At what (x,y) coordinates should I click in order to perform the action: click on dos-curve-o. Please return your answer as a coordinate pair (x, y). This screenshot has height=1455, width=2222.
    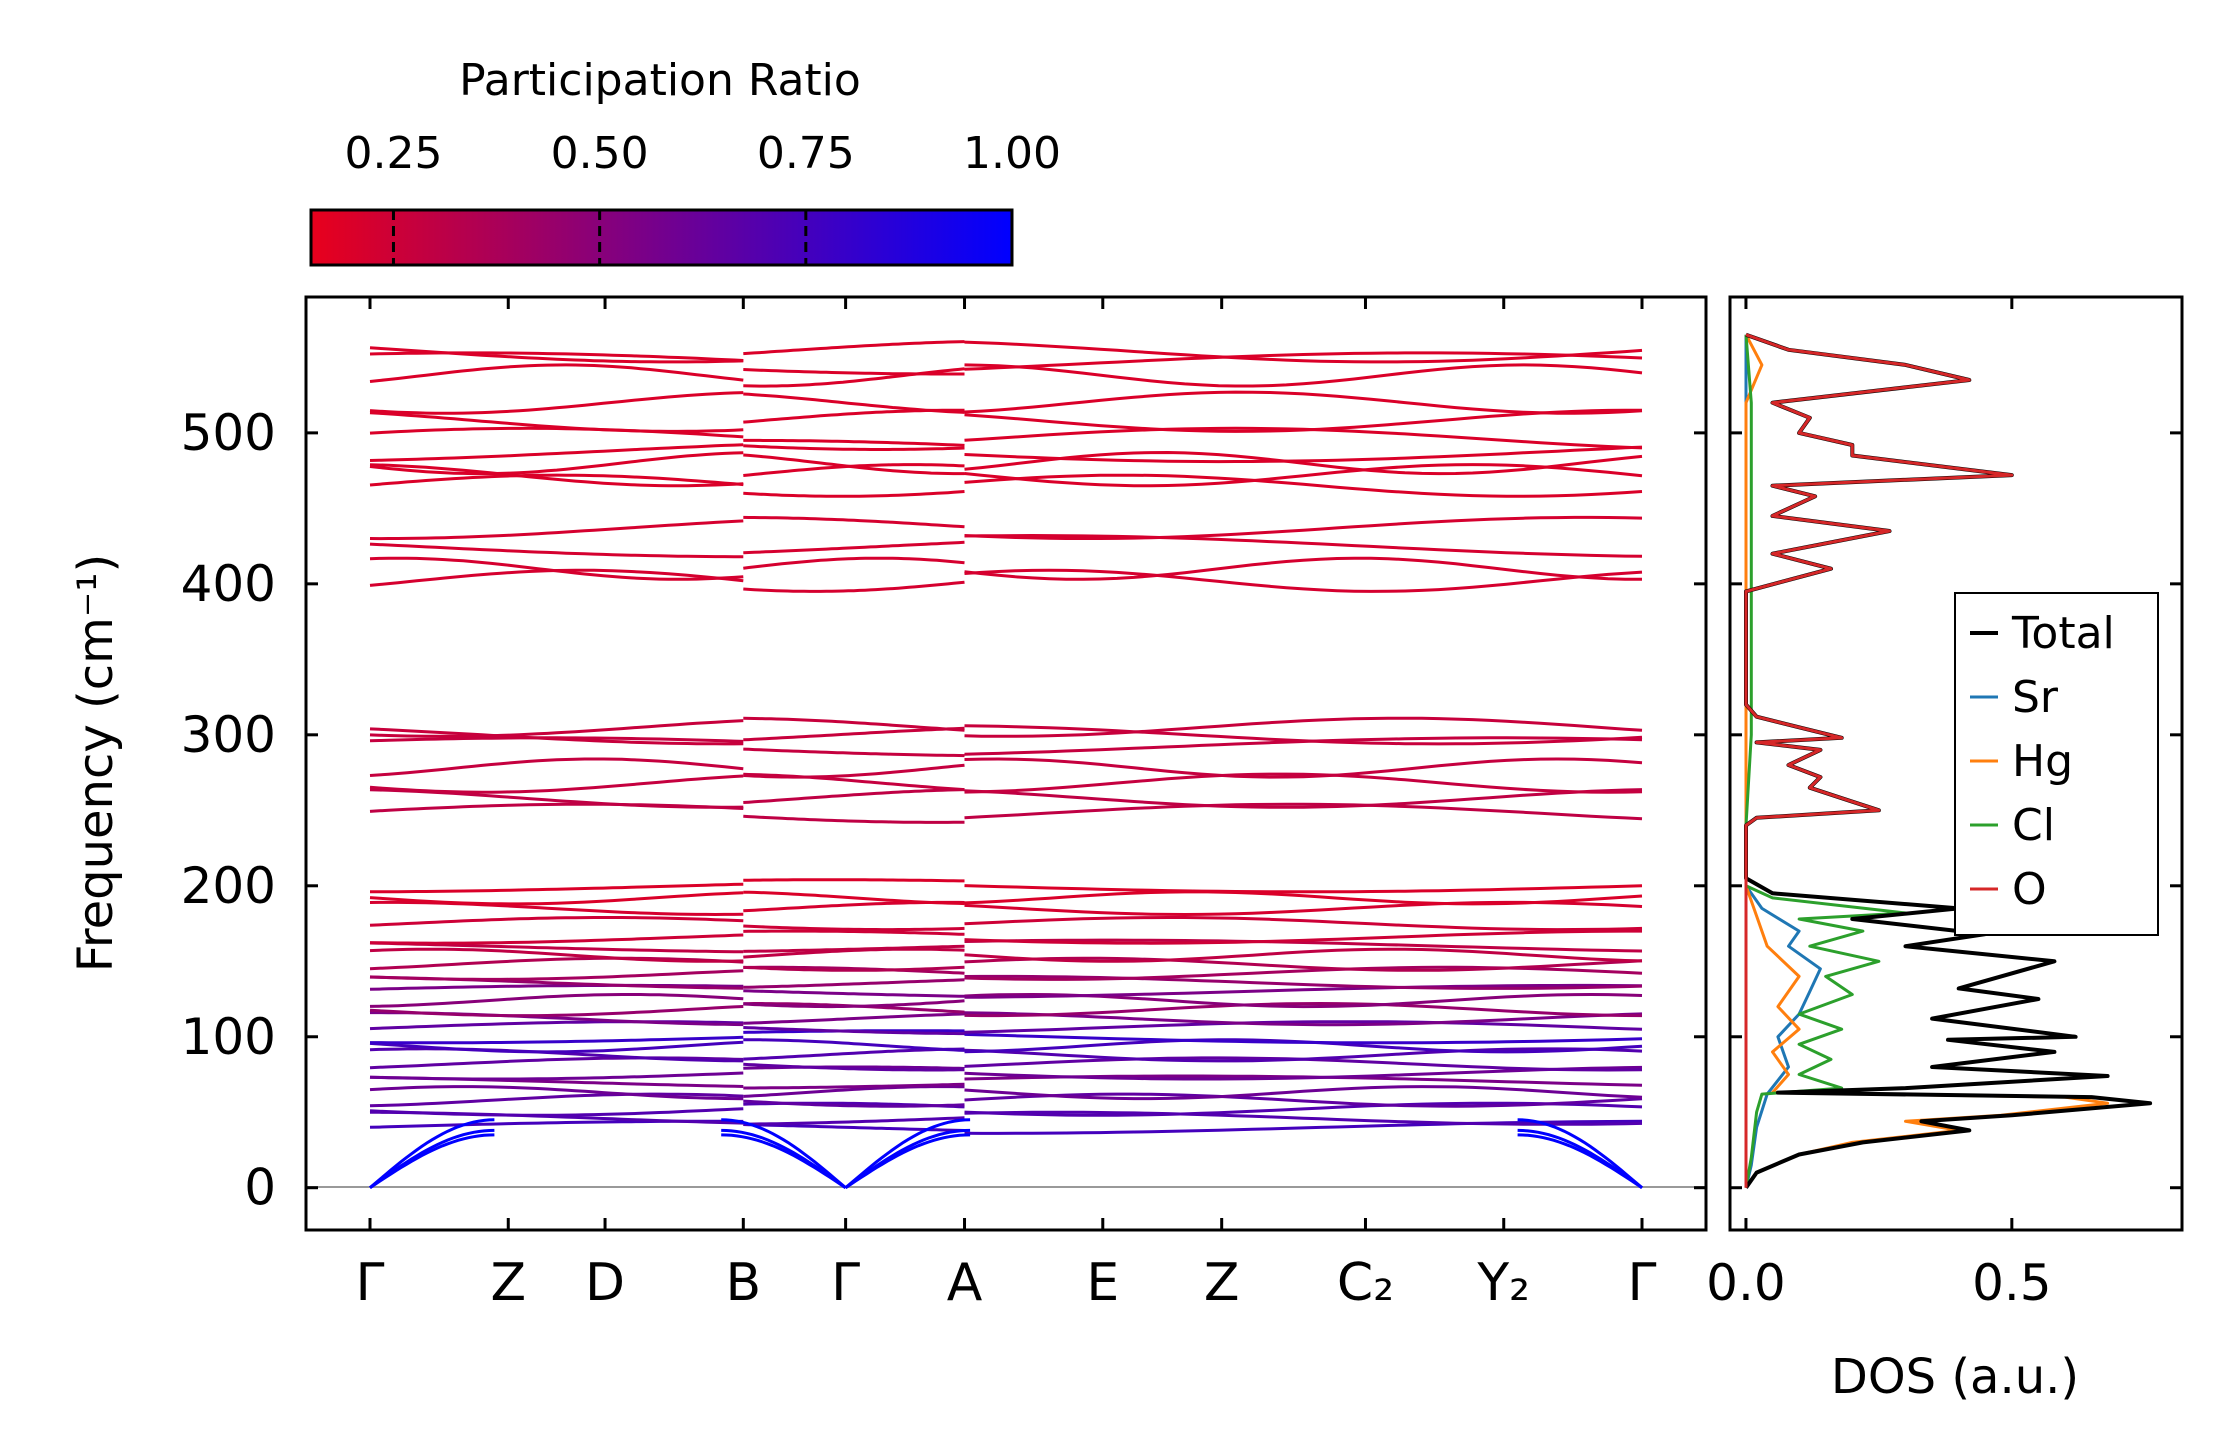
    Looking at the image, I should click on (1879, 760).